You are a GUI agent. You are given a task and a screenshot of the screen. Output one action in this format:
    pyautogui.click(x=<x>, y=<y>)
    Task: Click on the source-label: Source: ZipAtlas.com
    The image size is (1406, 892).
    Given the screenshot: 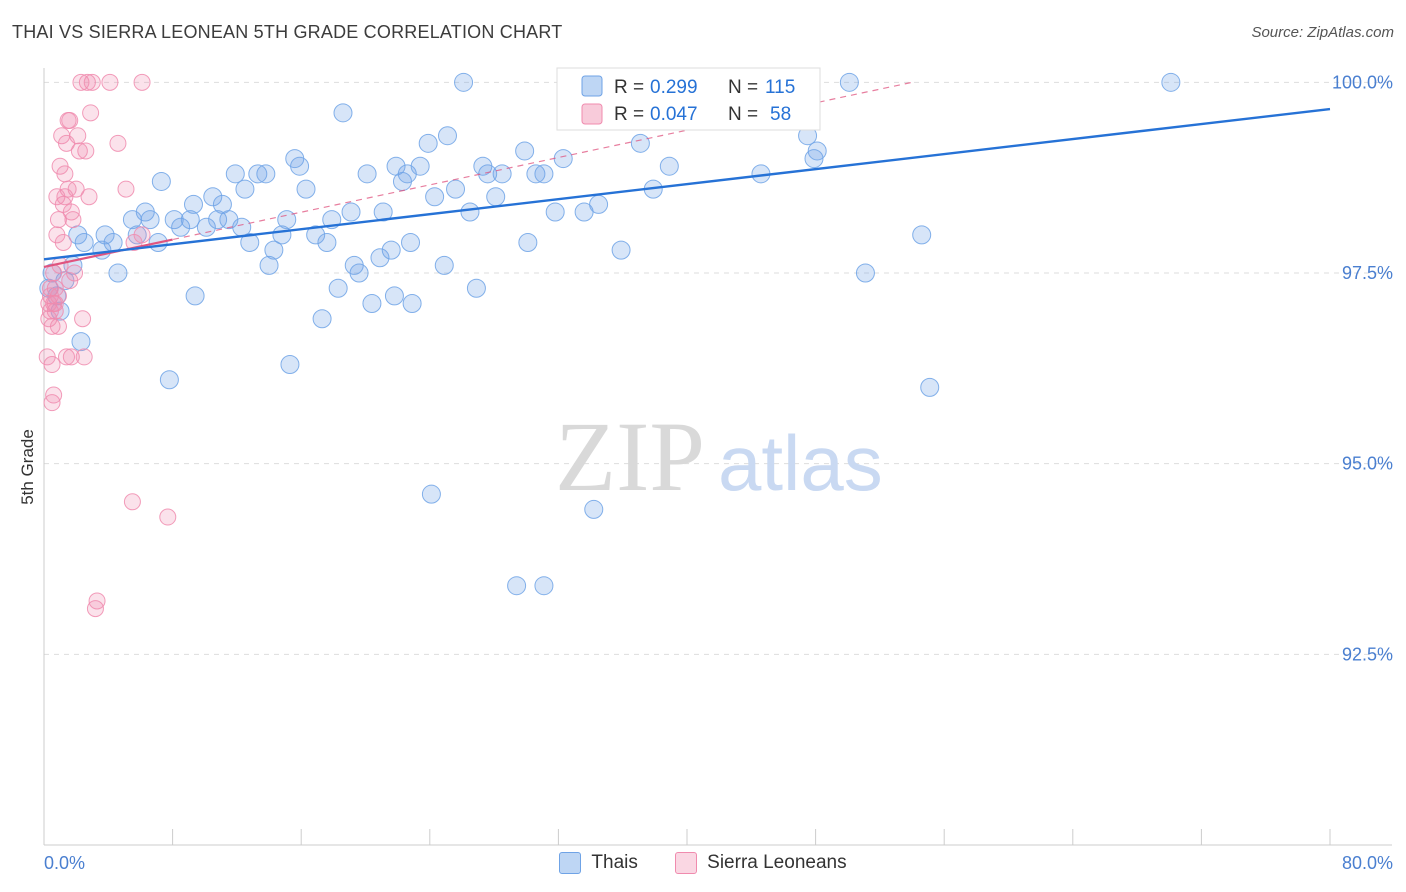 What is the action you would take?
    pyautogui.click(x=1322, y=32)
    